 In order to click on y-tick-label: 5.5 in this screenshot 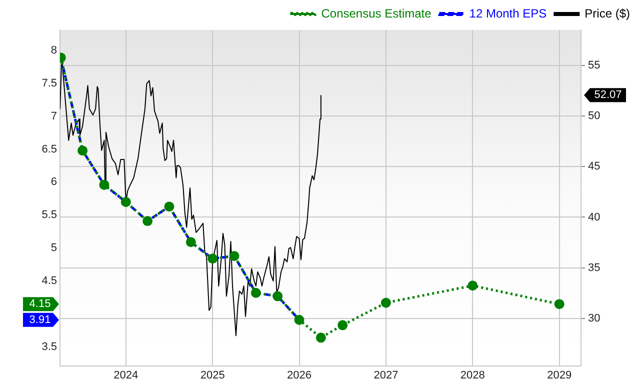, I will do `click(49, 215)`.